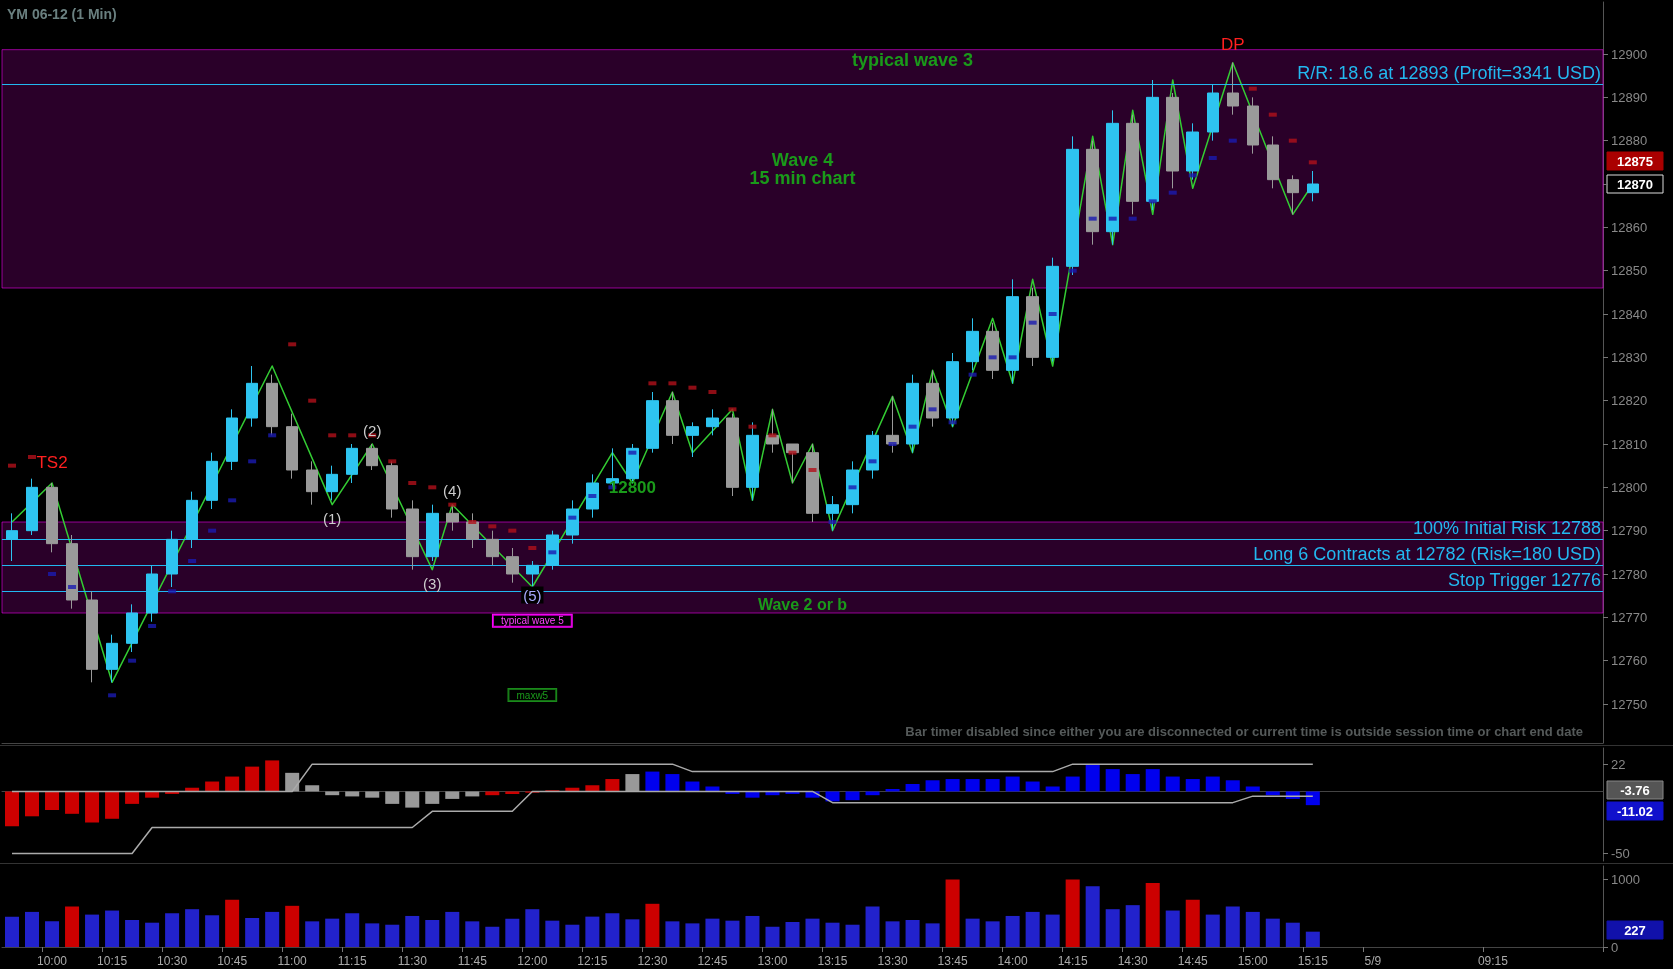 The image size is (1673, 969). What do you see at coordinates (332, 519) in the screenshot?
I see `annotation: (1)` at bounding box center [332, 519].